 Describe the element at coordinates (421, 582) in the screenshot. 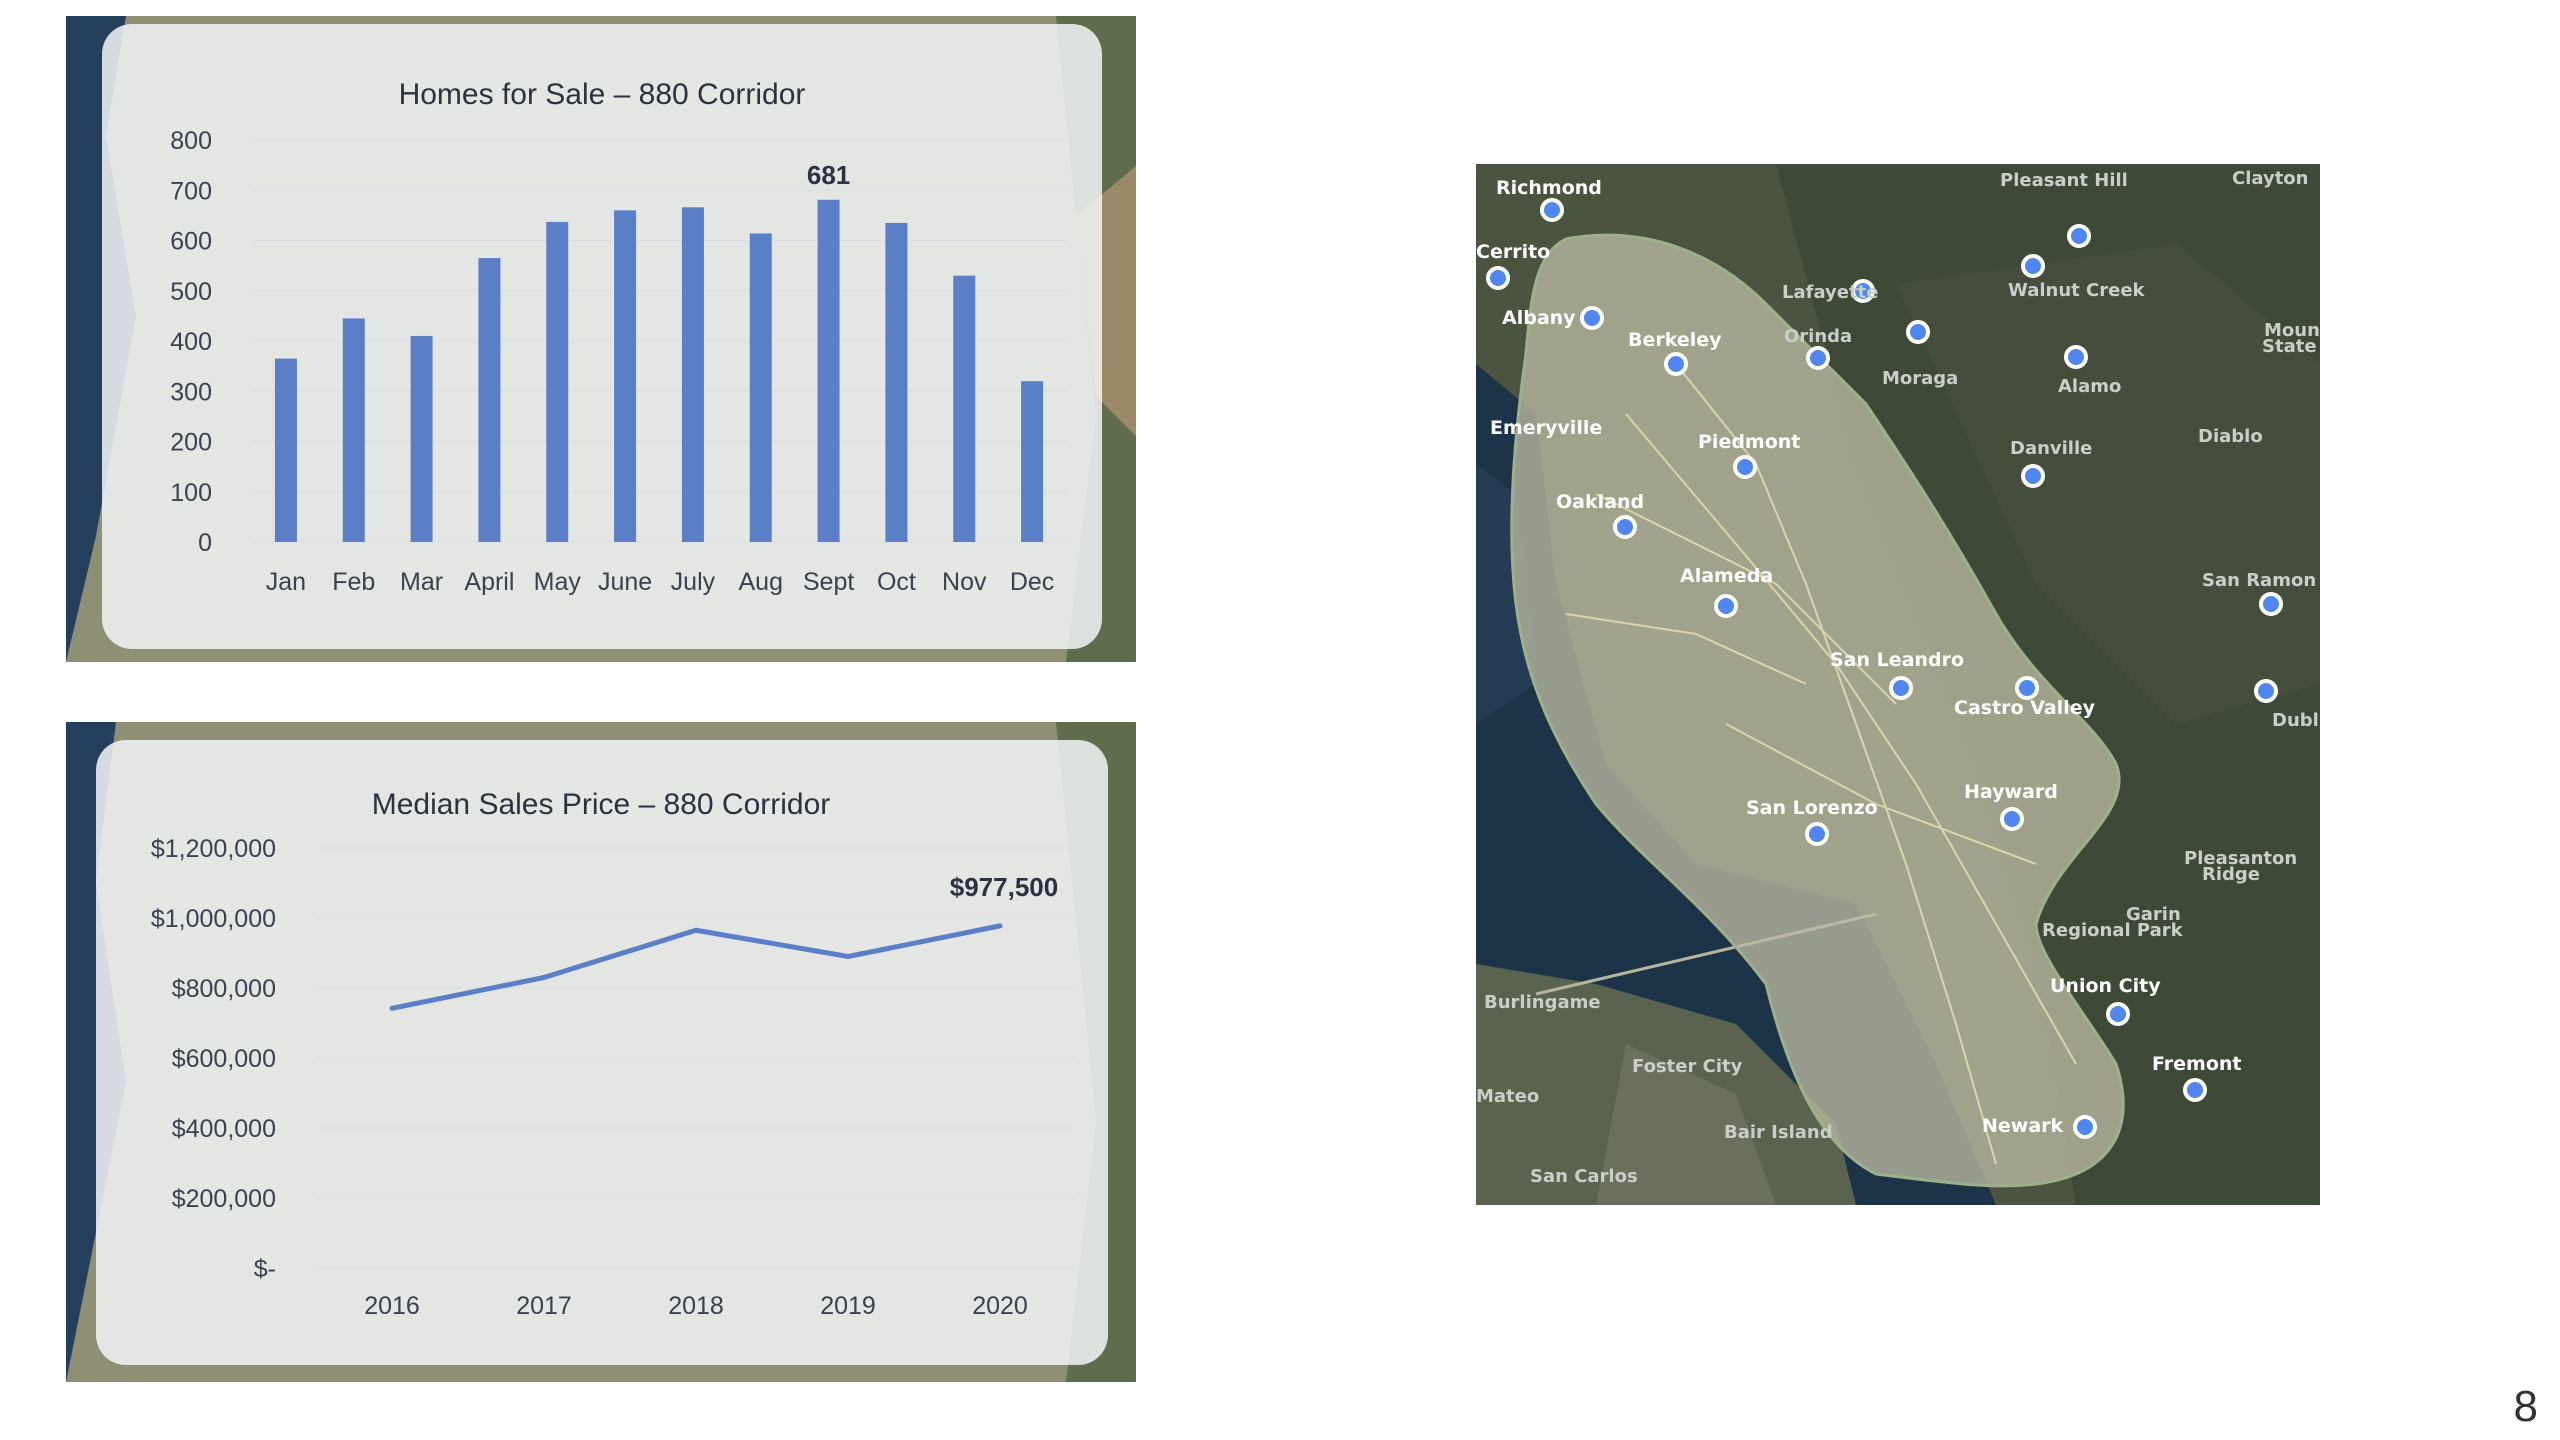

I see `x-tick-label: Mar` at that location.